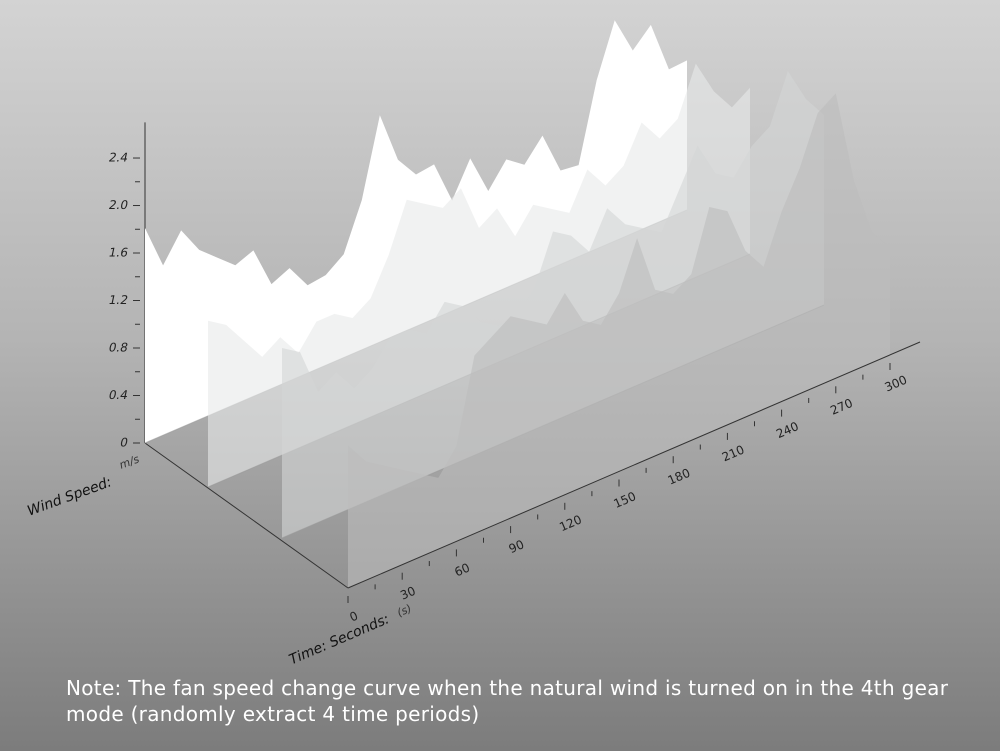  Describe the element at coordinates (69, 496) in the screenshot. I see `y-axis-label: Wind Speed:` at that location.